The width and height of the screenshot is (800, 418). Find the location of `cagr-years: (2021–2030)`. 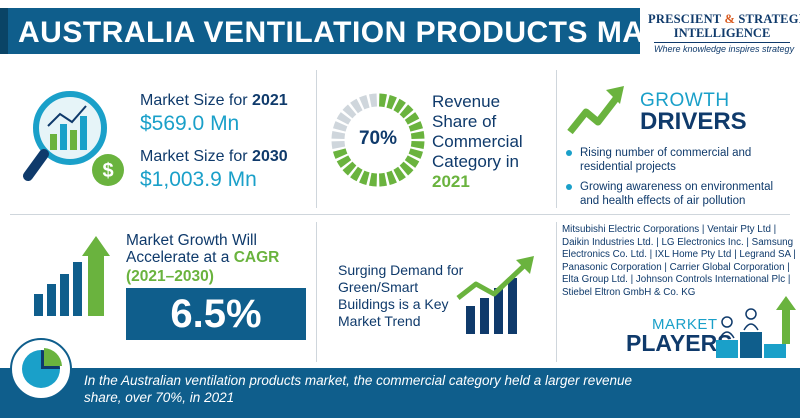

cagr-years: (2021–2030) is located at coordinates (170, 276).